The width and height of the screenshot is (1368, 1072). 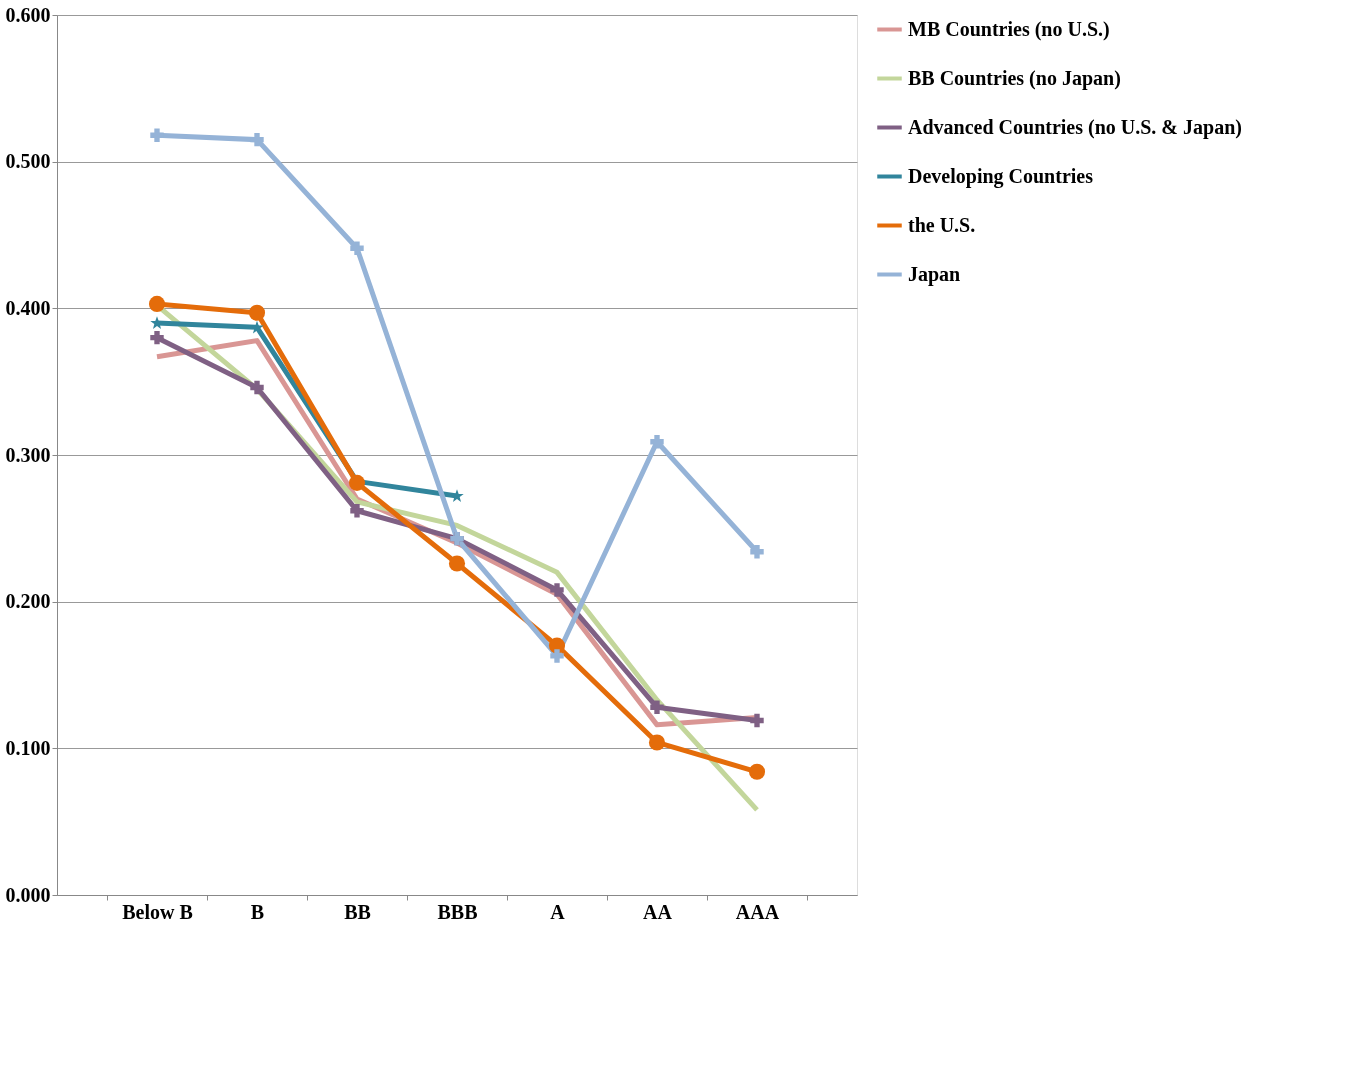 I want to click on x-tick-label: BBB, so click(x=457, y=911).